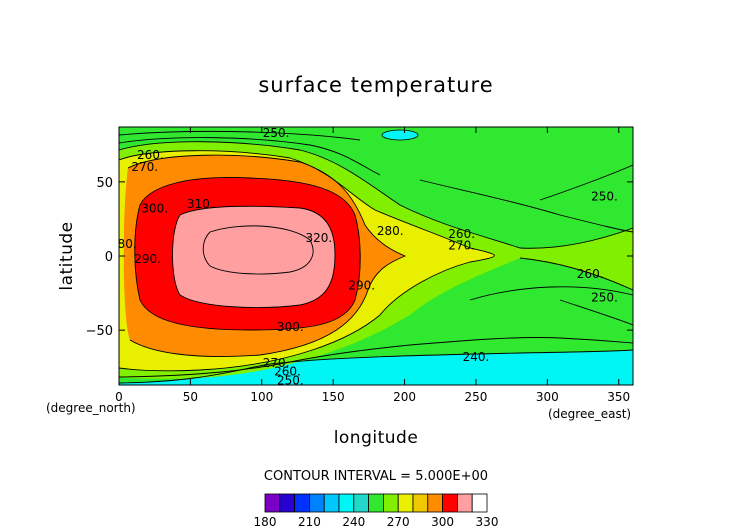  Describe the element at coordinates (67, 255) in the screenshot. I see `y-axis-label: latitude` at that location.